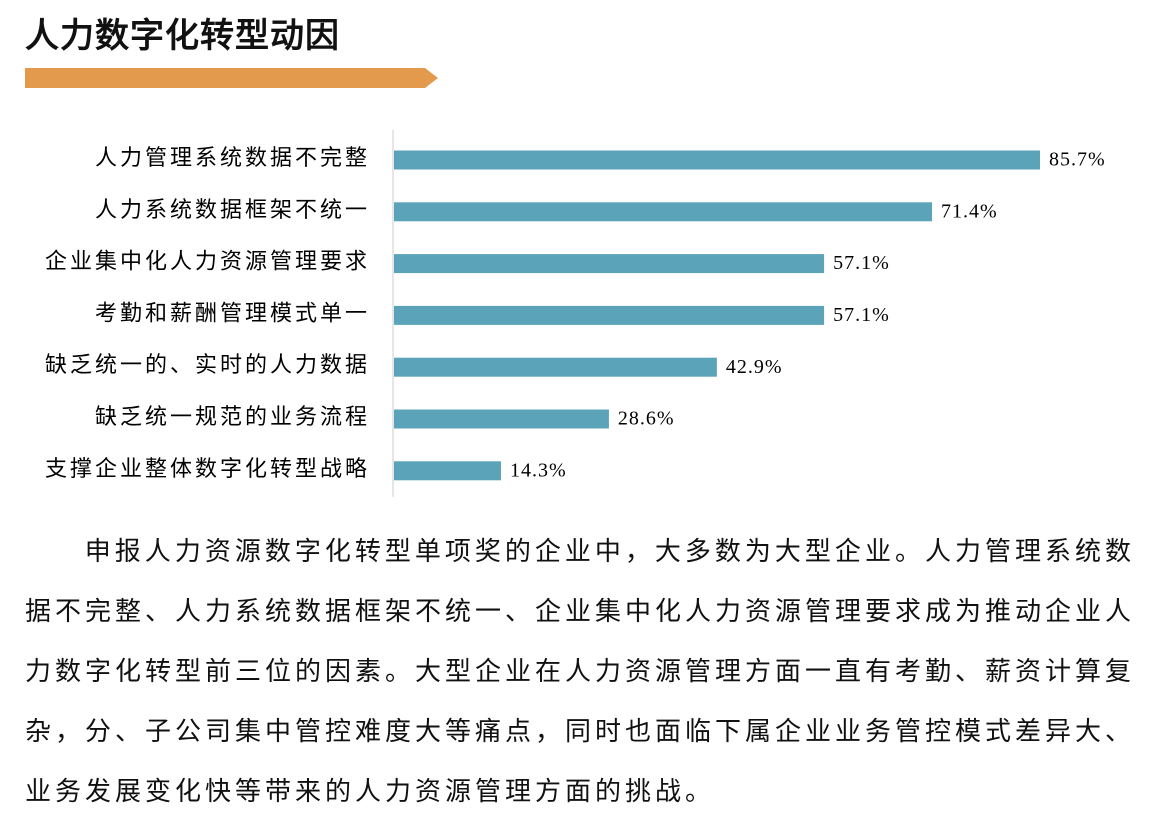  What do you see at coordinates (646, 419) in the screenshot?
I see `value-label: 28.6%` at bounding box center [646, 419].